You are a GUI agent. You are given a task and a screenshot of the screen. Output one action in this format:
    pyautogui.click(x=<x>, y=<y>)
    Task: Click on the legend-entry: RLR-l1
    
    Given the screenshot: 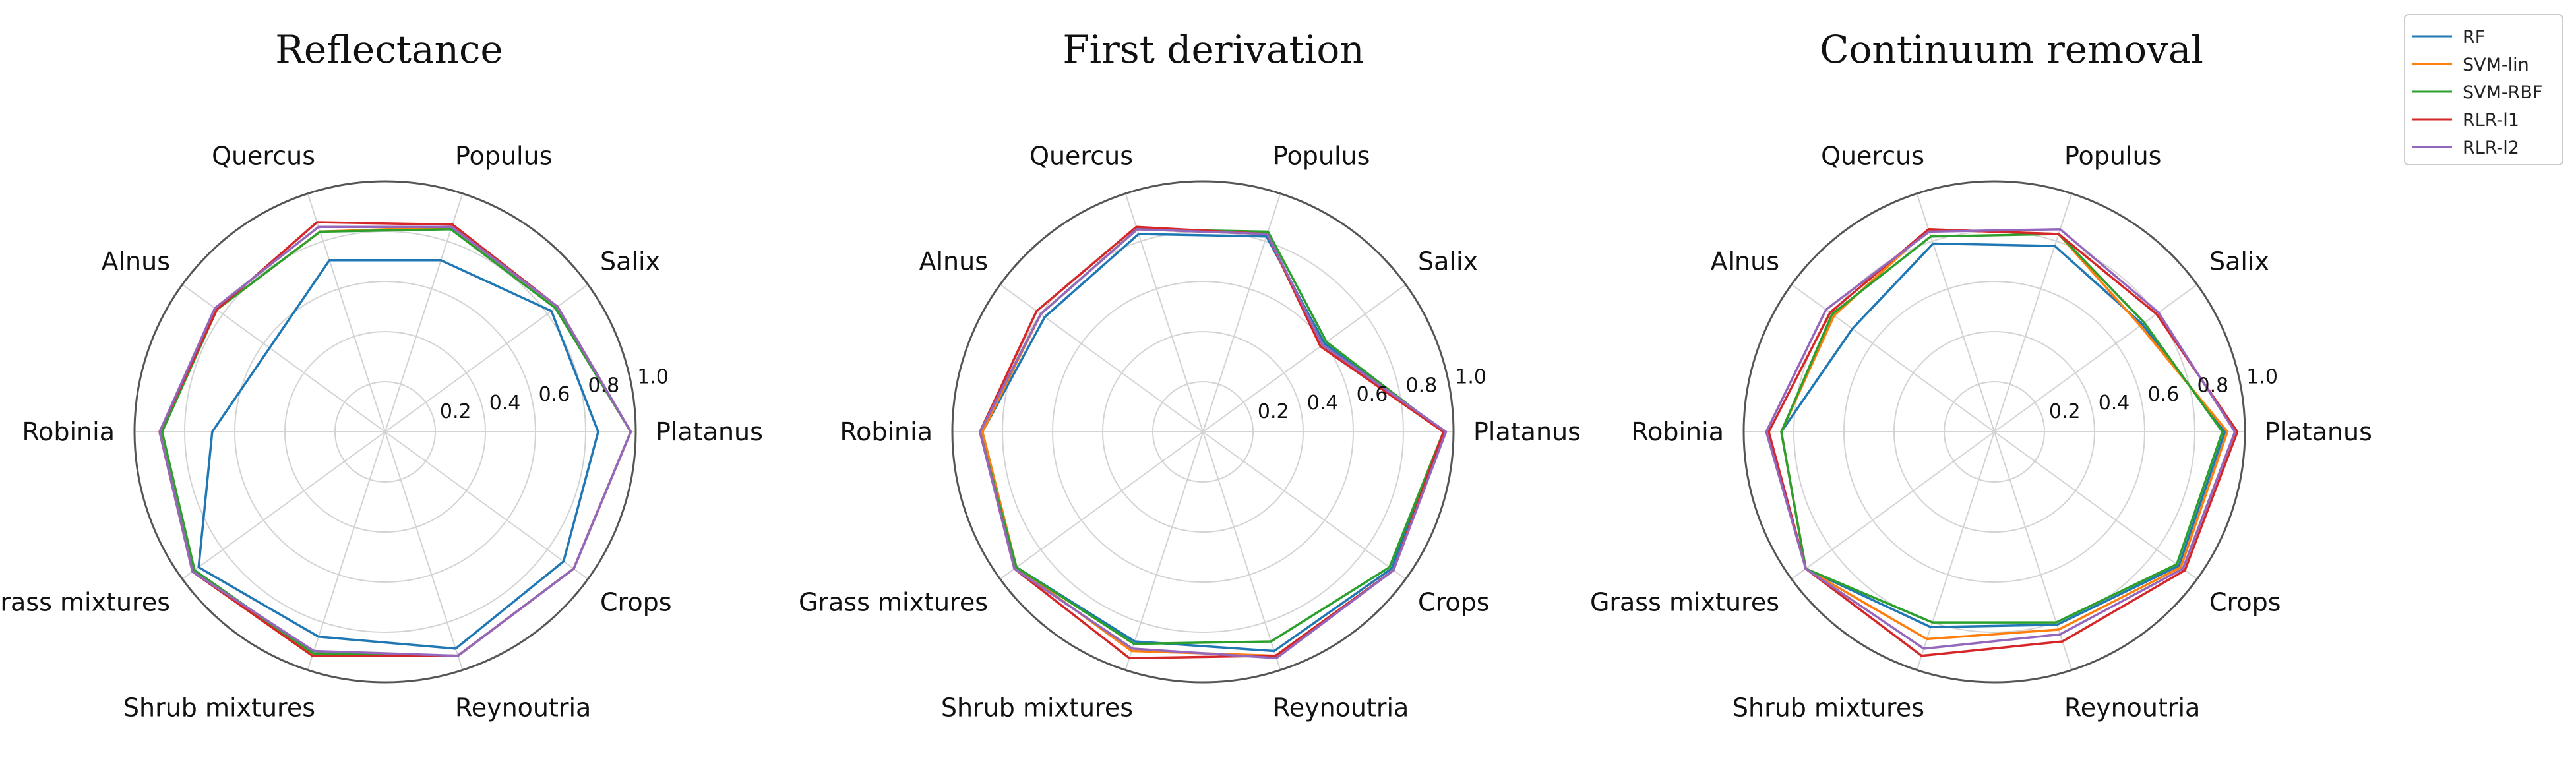 What is the action you would take?
    pyautogui.click(x=2465, y=121)
    